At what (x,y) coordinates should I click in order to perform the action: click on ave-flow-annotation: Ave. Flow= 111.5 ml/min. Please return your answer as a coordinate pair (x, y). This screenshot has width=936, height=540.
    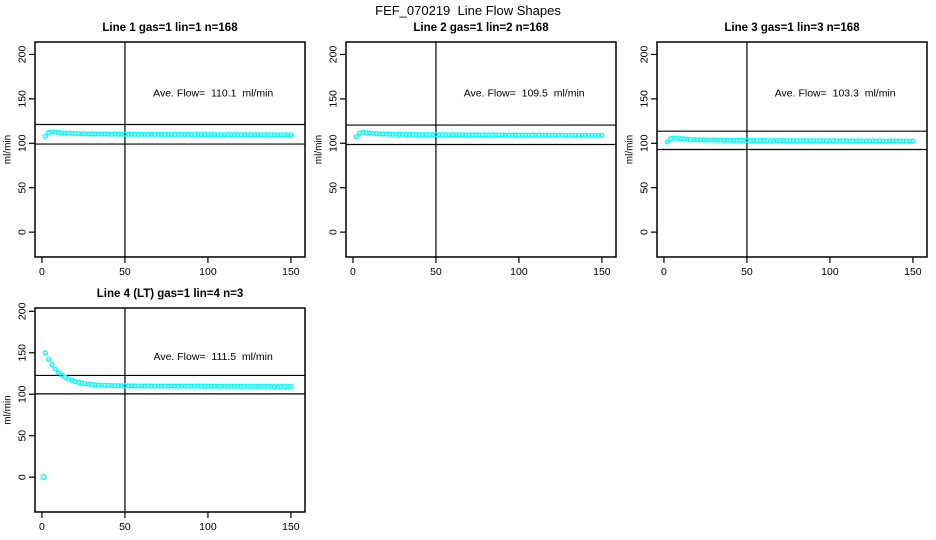
    Looking at the image, I should click on (214, 357).